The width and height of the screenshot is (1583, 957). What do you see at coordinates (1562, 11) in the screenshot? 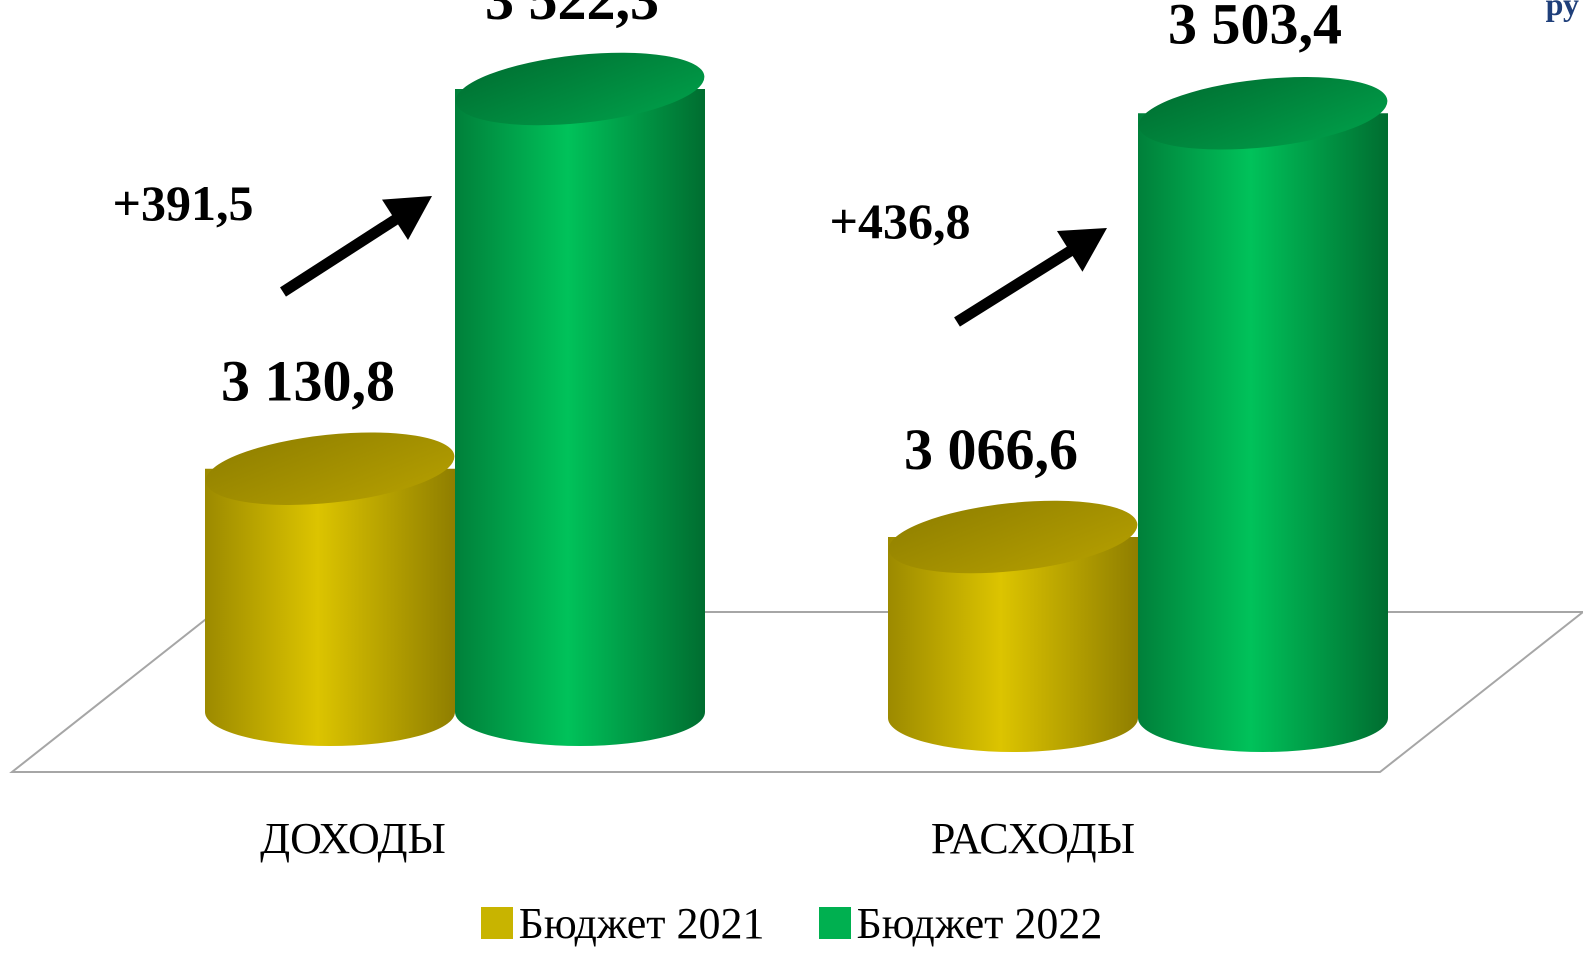
I see `corner-text-fragment: ру` at bounding box center [1562, 11].